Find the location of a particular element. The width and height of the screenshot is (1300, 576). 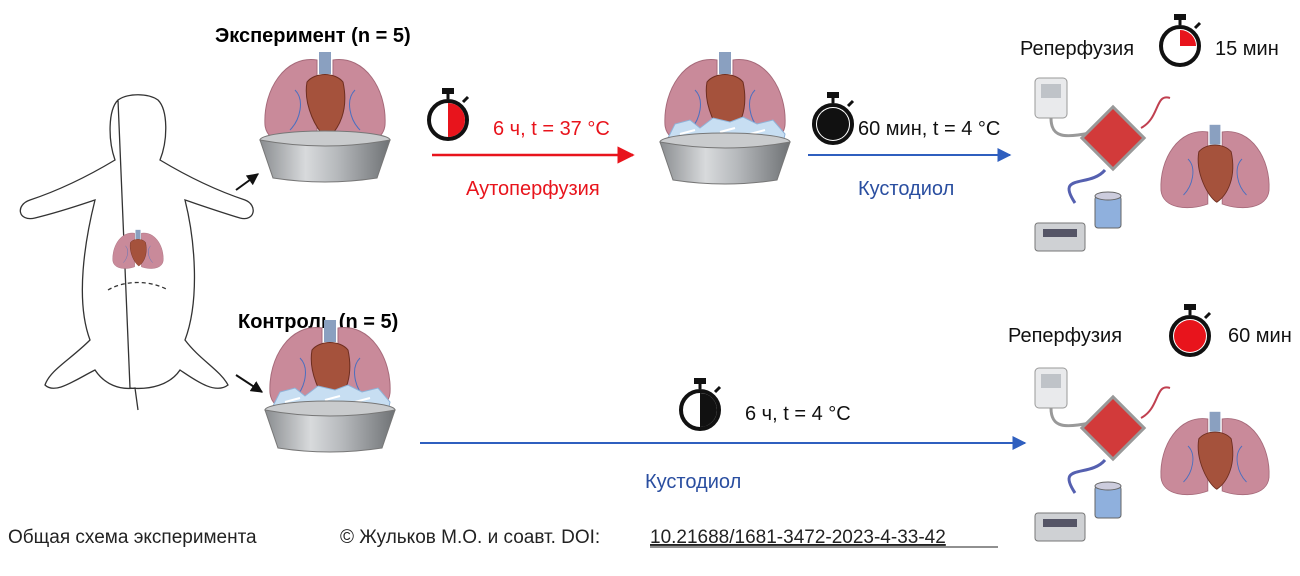

control-step1-time: 6 ч, t = 4 °C is located at coordinates (798, 414).